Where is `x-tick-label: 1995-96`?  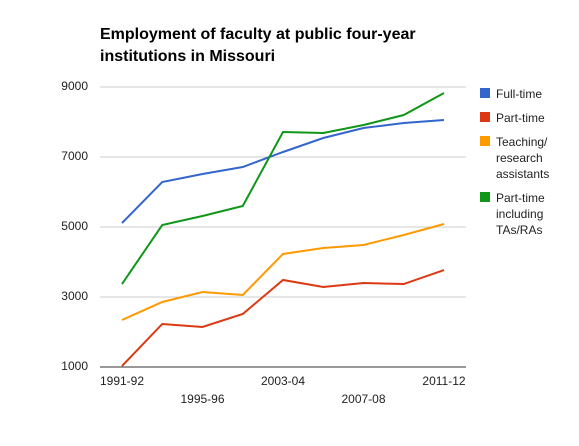 x-tick-label: 1995-96 is located at coordinates (202, 399).